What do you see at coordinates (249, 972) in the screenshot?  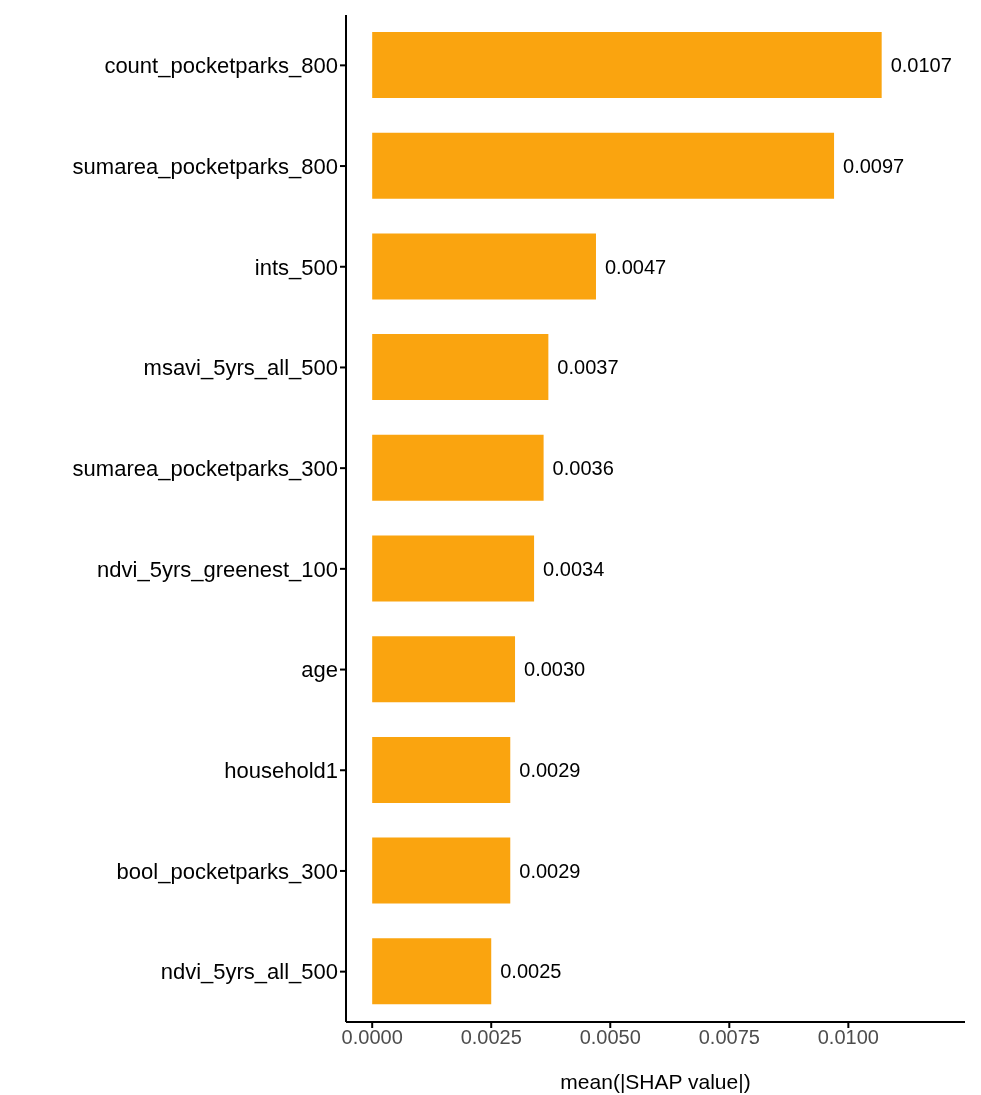 I see `y-tick-label: ndvi_5yrs_all_500` at bounding box center [249, 972].